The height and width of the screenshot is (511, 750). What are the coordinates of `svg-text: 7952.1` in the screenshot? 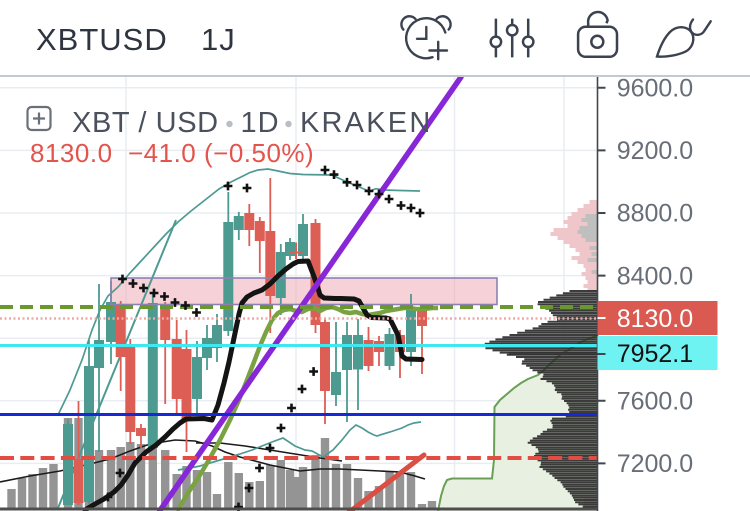 It's located at (655, 354).